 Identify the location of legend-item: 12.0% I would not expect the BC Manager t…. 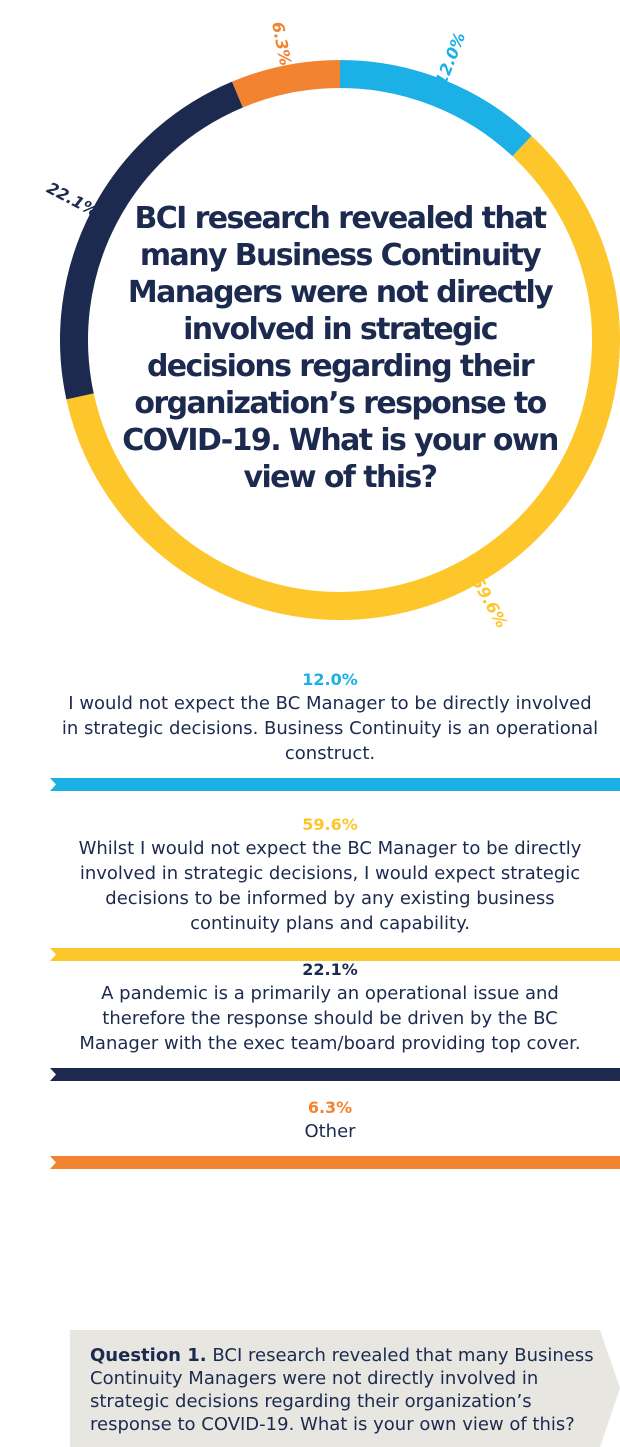
(330, 730).